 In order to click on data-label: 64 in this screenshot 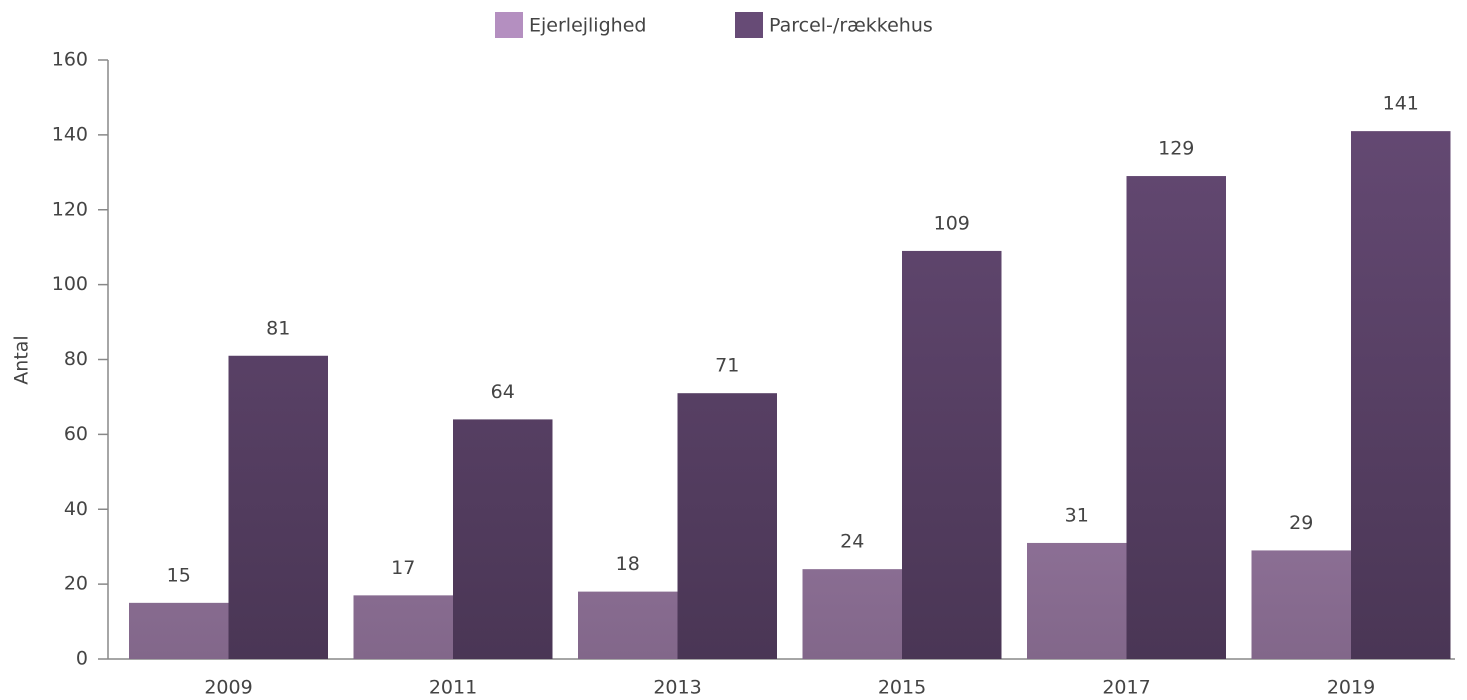, I will do `click(503, 392)`.